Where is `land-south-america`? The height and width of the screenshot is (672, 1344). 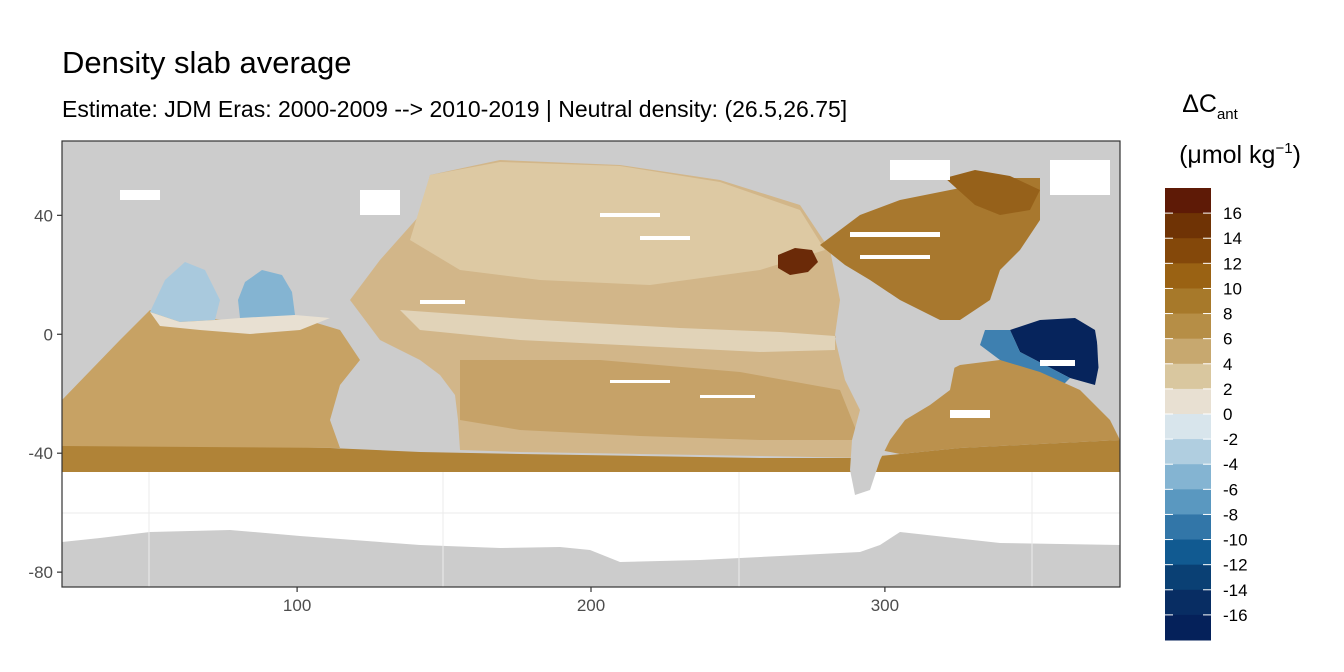
land-south-america is located at coordinates (895, 407).